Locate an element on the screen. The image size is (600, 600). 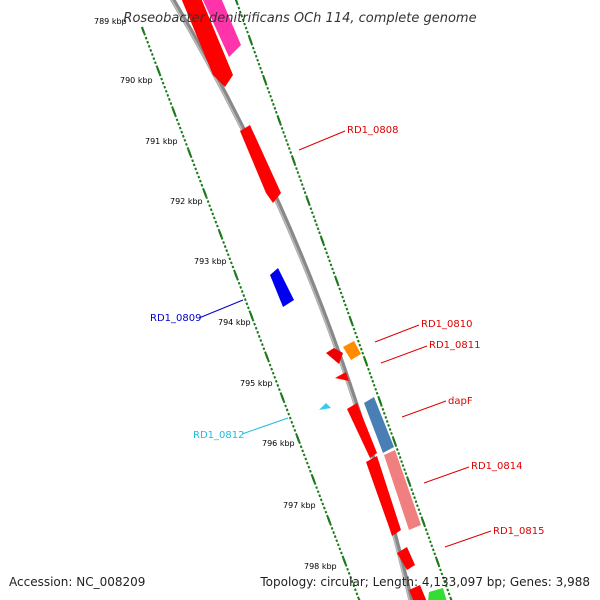
feature-top-magenta is located at coordinates (221, 28).